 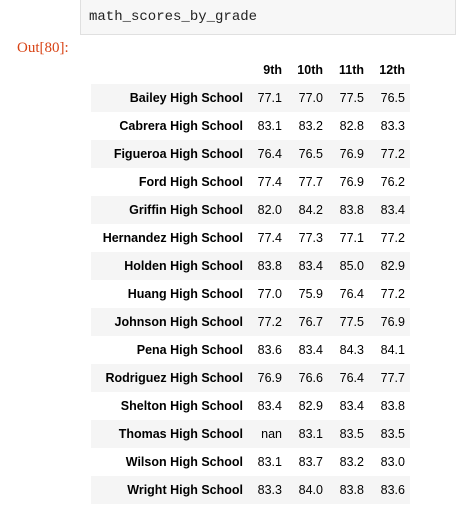 I want to click on table-row: Cabrera High School 83.1 83.2 82.8 83.3, so click(x=250, y=126).